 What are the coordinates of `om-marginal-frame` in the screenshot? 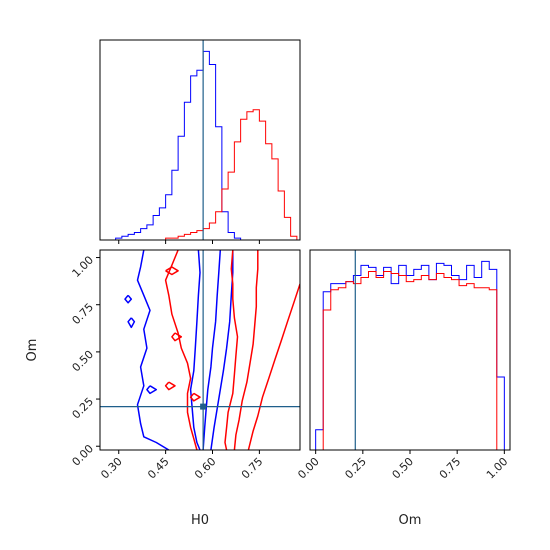 It's located at (410, 350).